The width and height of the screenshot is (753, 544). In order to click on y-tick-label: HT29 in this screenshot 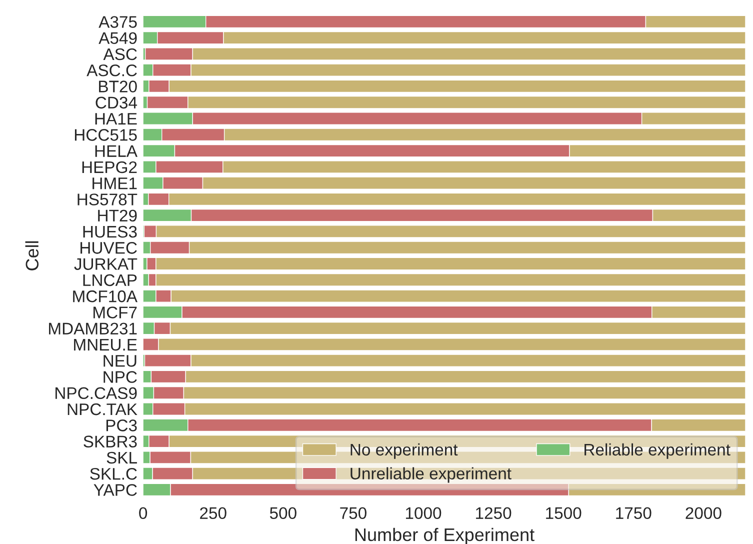, I will do `click(117, 216)`.